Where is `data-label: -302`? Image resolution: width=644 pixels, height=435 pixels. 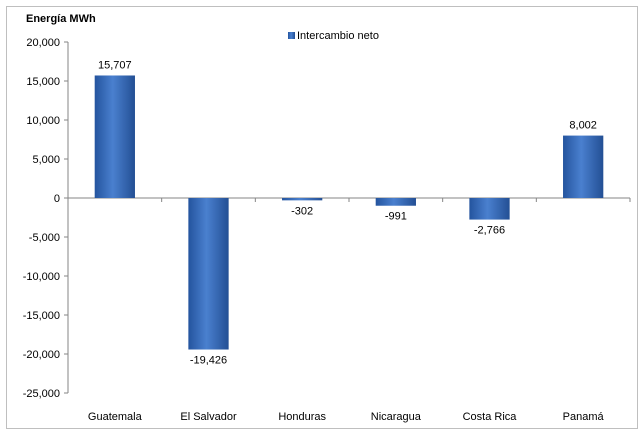 data-label: -302 is located at coordinates (302, 211).